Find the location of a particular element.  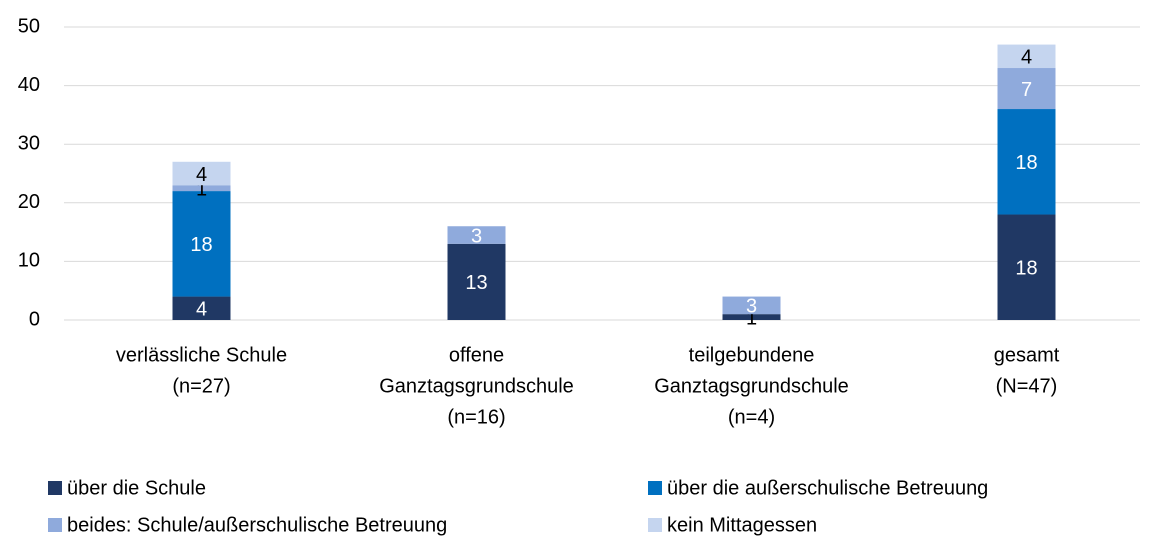

y-tick-label: 20 is located at coordinates (29, 202).